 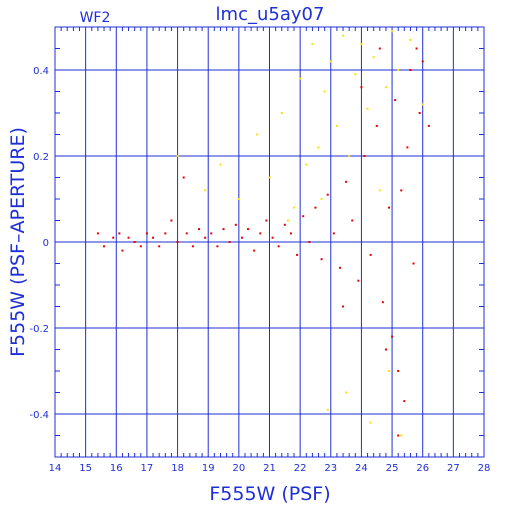 What do you see at coordinates (453, 468) in the screenshot?
I see `x-tick-label: 27` at bounding box center [453, 468].